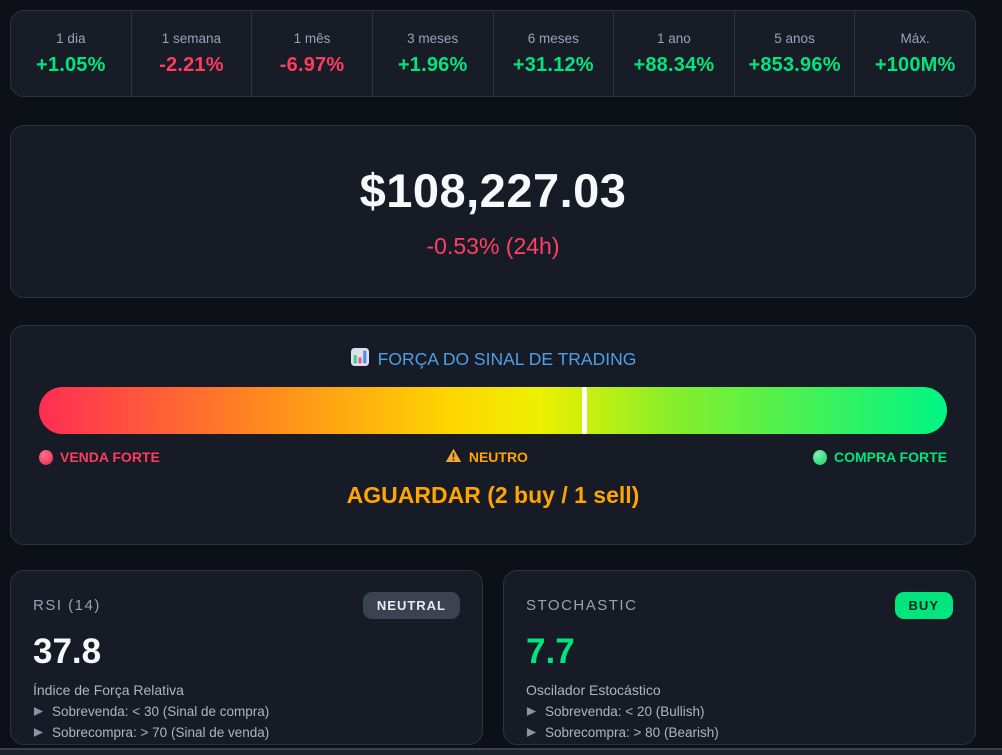  What do you see at coordinates (71, 64) in the screenshot?
I see `period-value: +1.05%` at bounding box center [71, 64].